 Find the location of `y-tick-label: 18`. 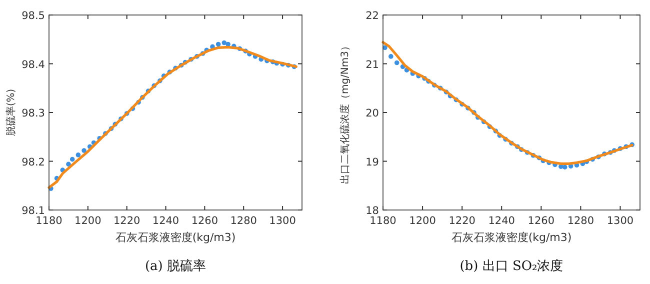

y-tick-label: 18 is located at coordinates (372, 211).